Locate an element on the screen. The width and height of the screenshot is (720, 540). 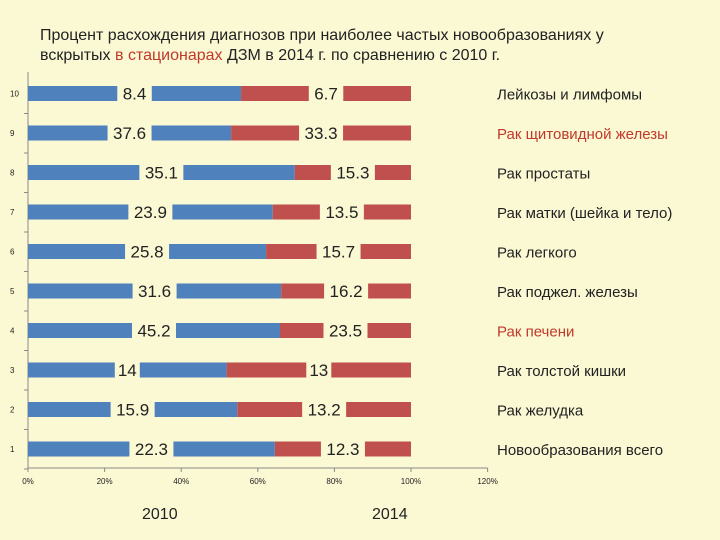
data-label-2010: 45.2 is located at coordinates (153, 331).